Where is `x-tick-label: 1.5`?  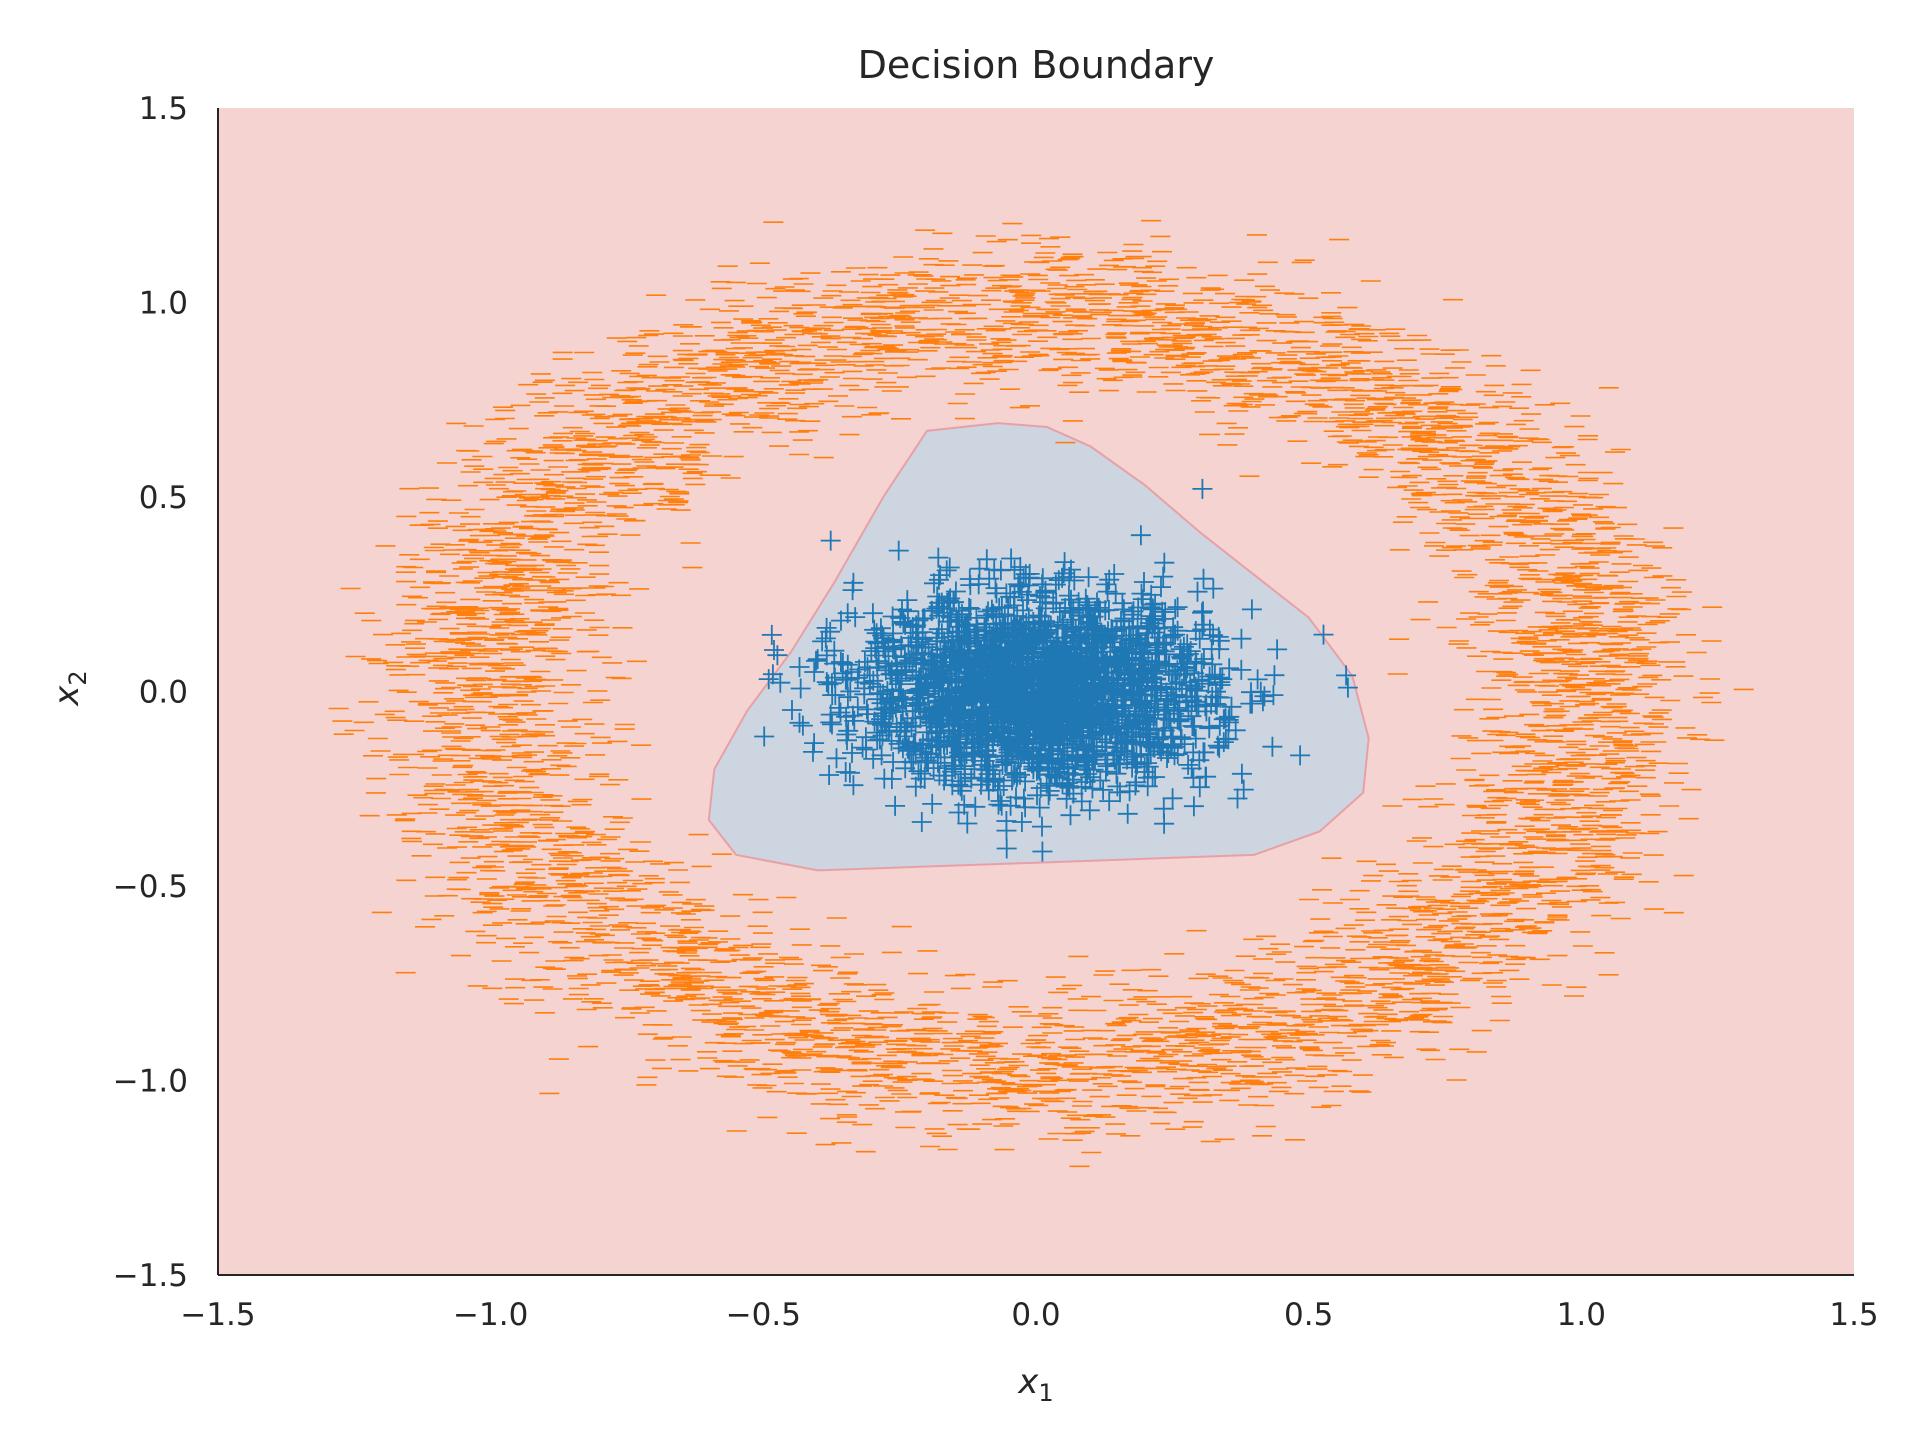 x-tick-label: 1.5 is located at coordinates (1853, 1315).